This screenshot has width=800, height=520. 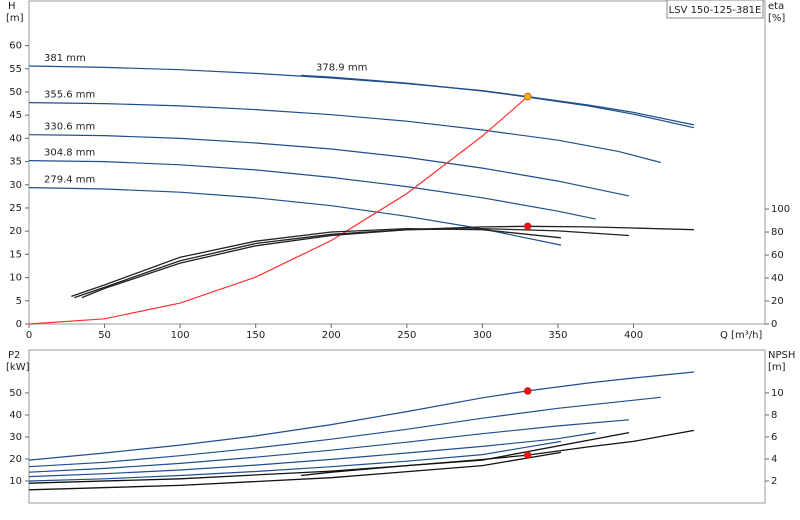 I want to click on y2-tick-label: 60, so click(x=777, y=255).